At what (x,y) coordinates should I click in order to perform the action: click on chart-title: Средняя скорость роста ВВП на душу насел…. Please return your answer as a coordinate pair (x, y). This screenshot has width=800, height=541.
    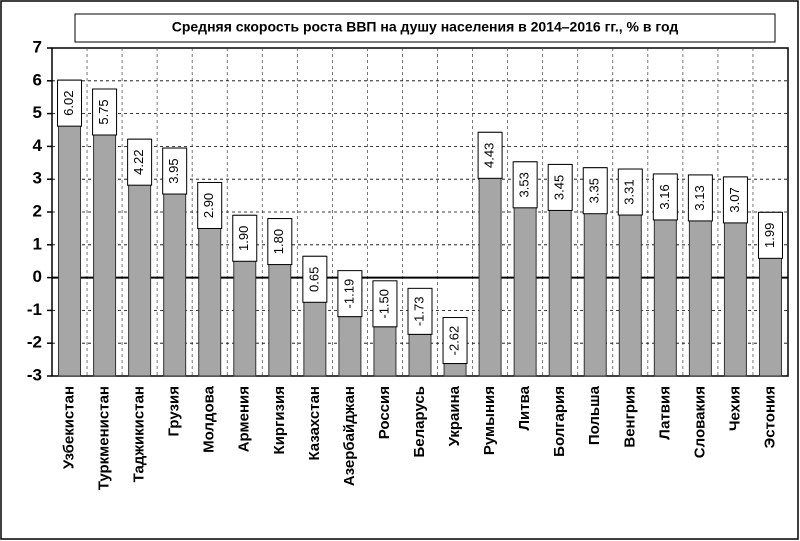
    Looking at the image, I should click on (425, 27).